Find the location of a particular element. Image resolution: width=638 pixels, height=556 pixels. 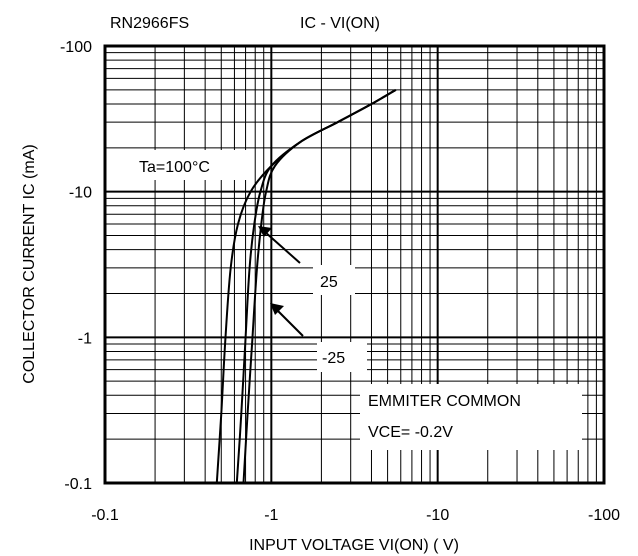

chart-title: IC - VI(ON) is located at coordinates (340, 23).